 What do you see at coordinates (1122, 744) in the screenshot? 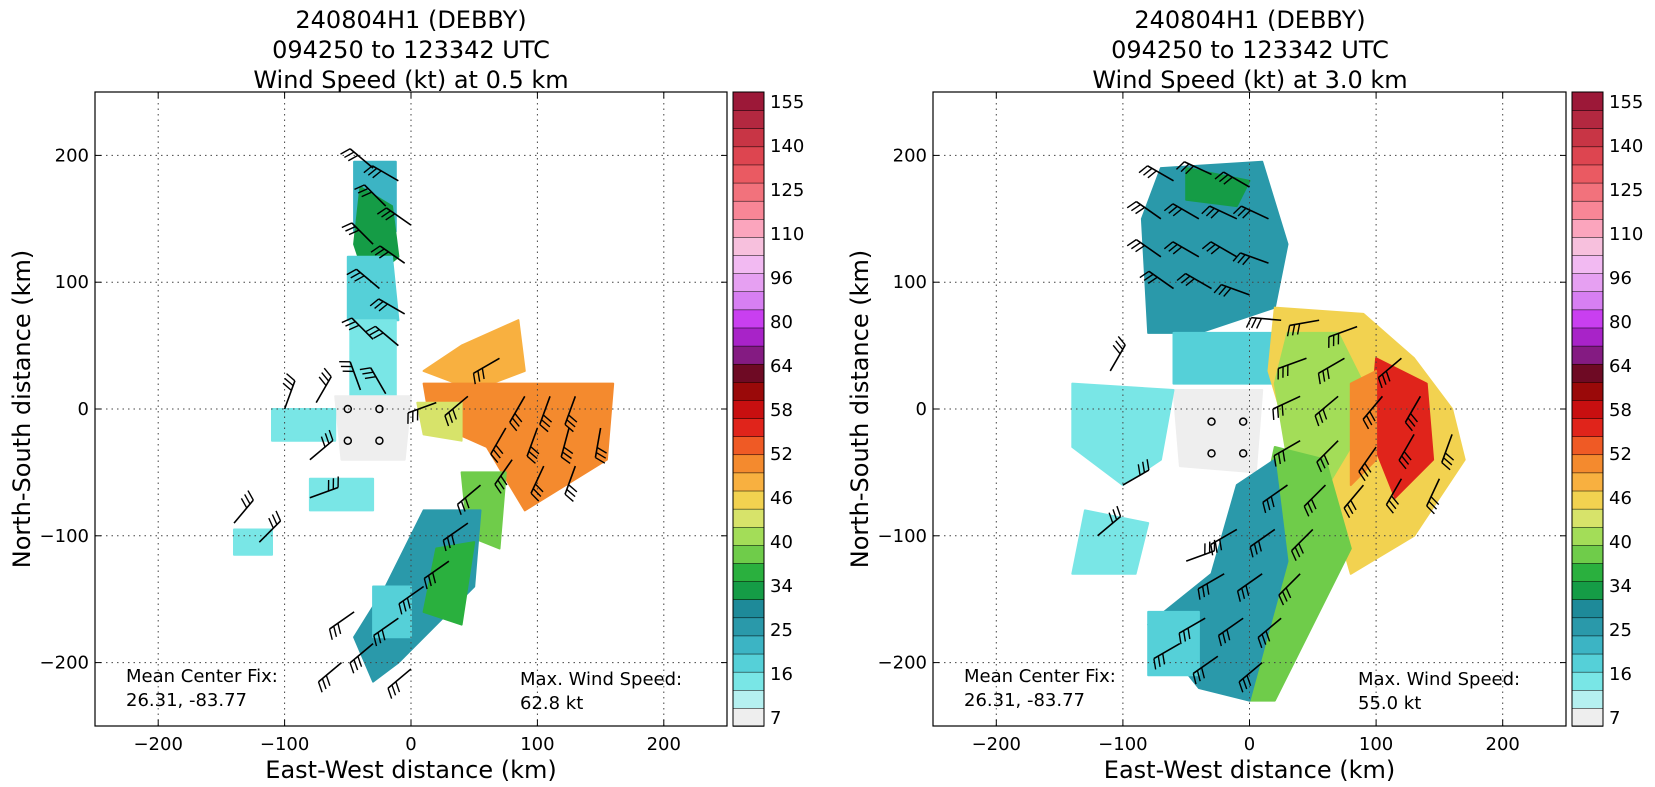
I see `x-tick-label: −100` at bounding box center [1122, 744].